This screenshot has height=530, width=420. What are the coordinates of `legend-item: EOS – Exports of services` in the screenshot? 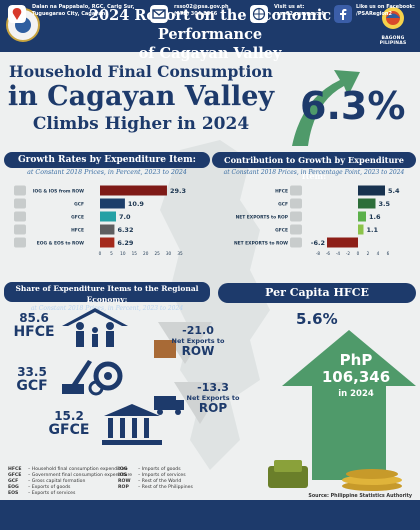 It's located at (41, 493).